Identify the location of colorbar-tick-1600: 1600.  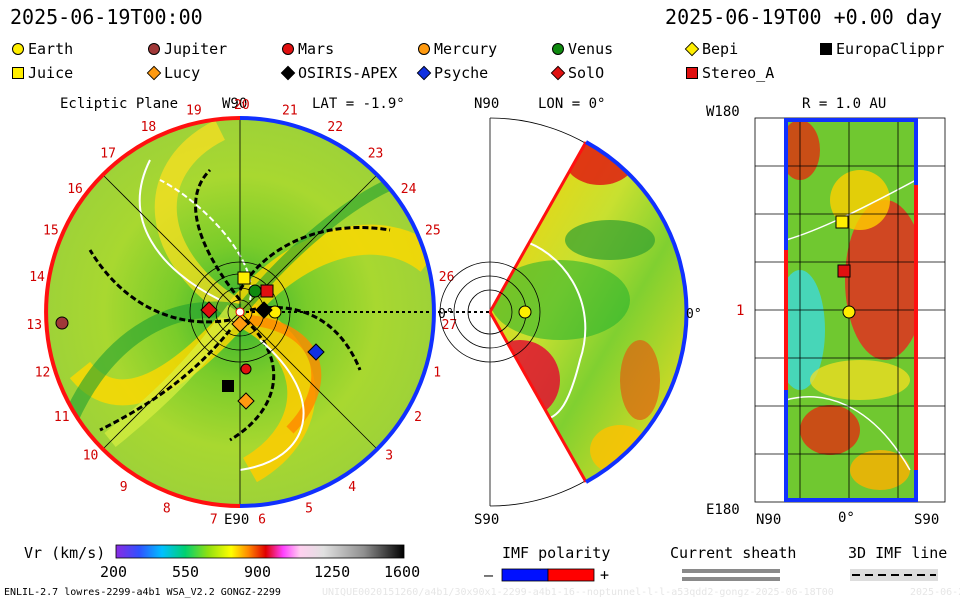
(402, 572).